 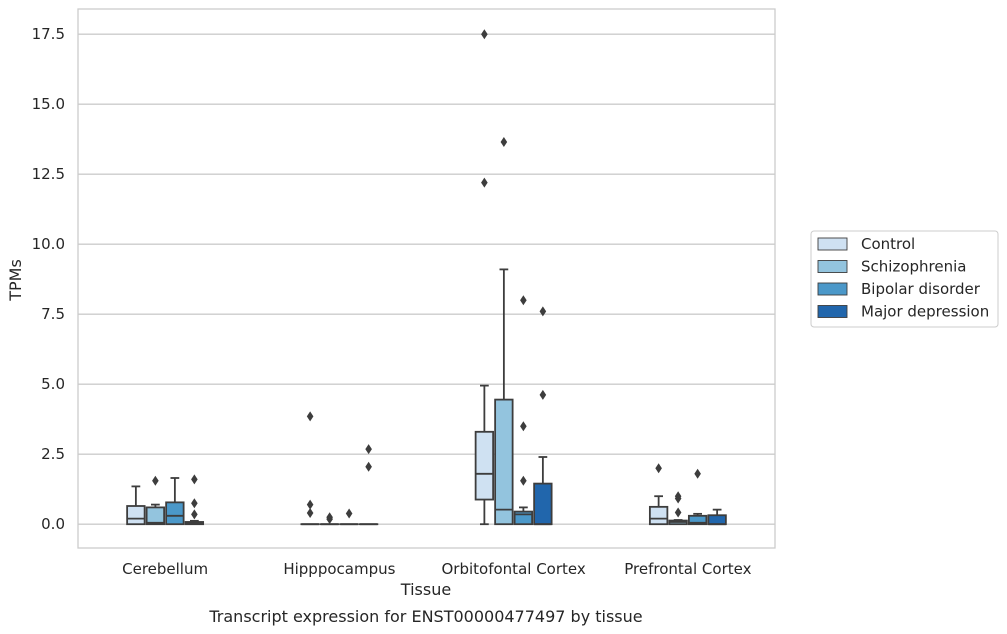 What do you see at coordinates (15, 280) in the screenshot?
I see `y-axis-label: TPMs` at bounding box center [15, 280].